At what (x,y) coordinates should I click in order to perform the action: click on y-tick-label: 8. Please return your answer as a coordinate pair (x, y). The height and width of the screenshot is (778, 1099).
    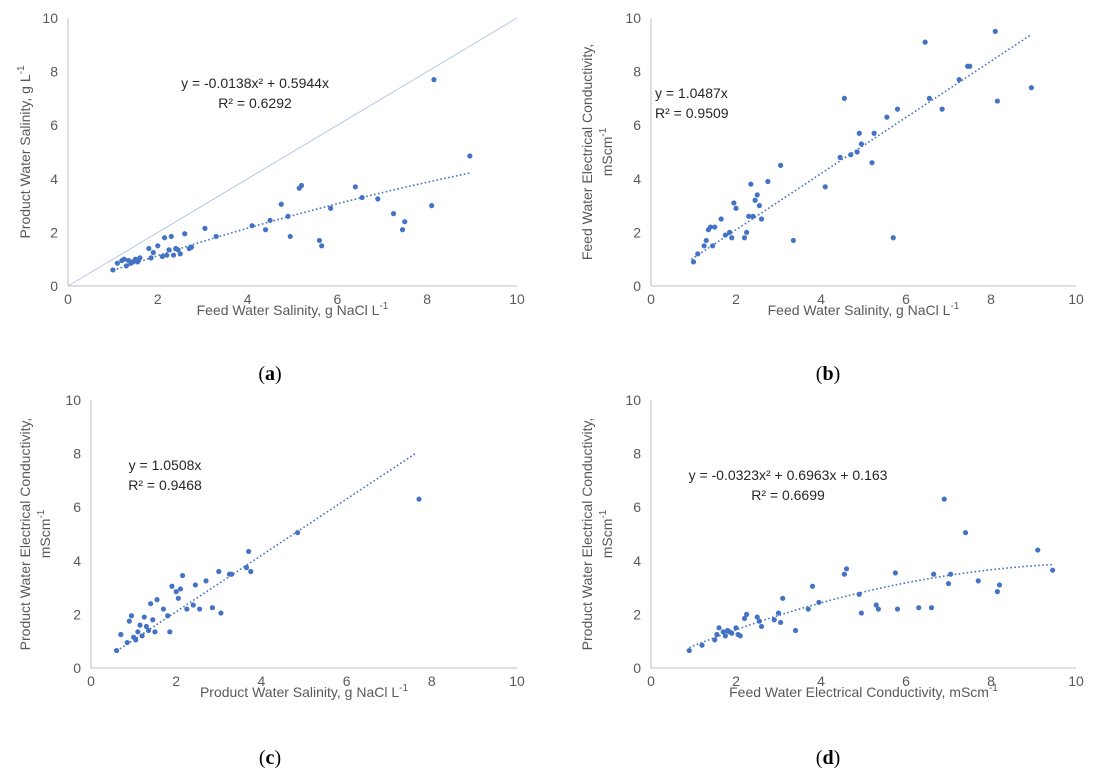
    Looking at the image, I should click on (637, 454).